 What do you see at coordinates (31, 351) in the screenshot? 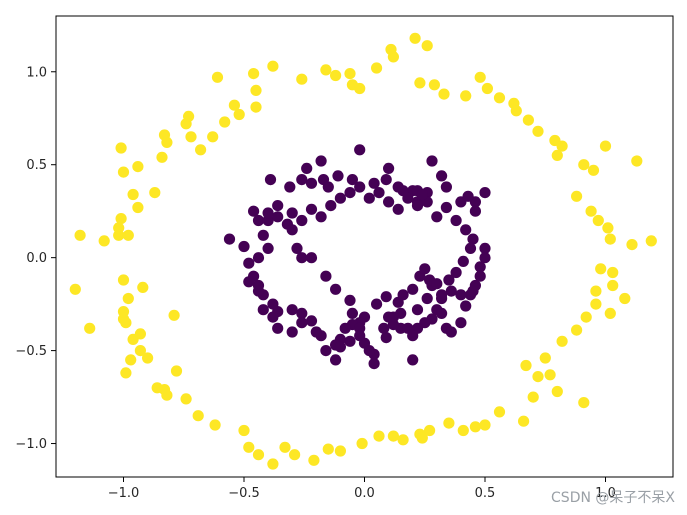
I see `y-tick-label-1: −0.5` at bounding box center [31, 351].